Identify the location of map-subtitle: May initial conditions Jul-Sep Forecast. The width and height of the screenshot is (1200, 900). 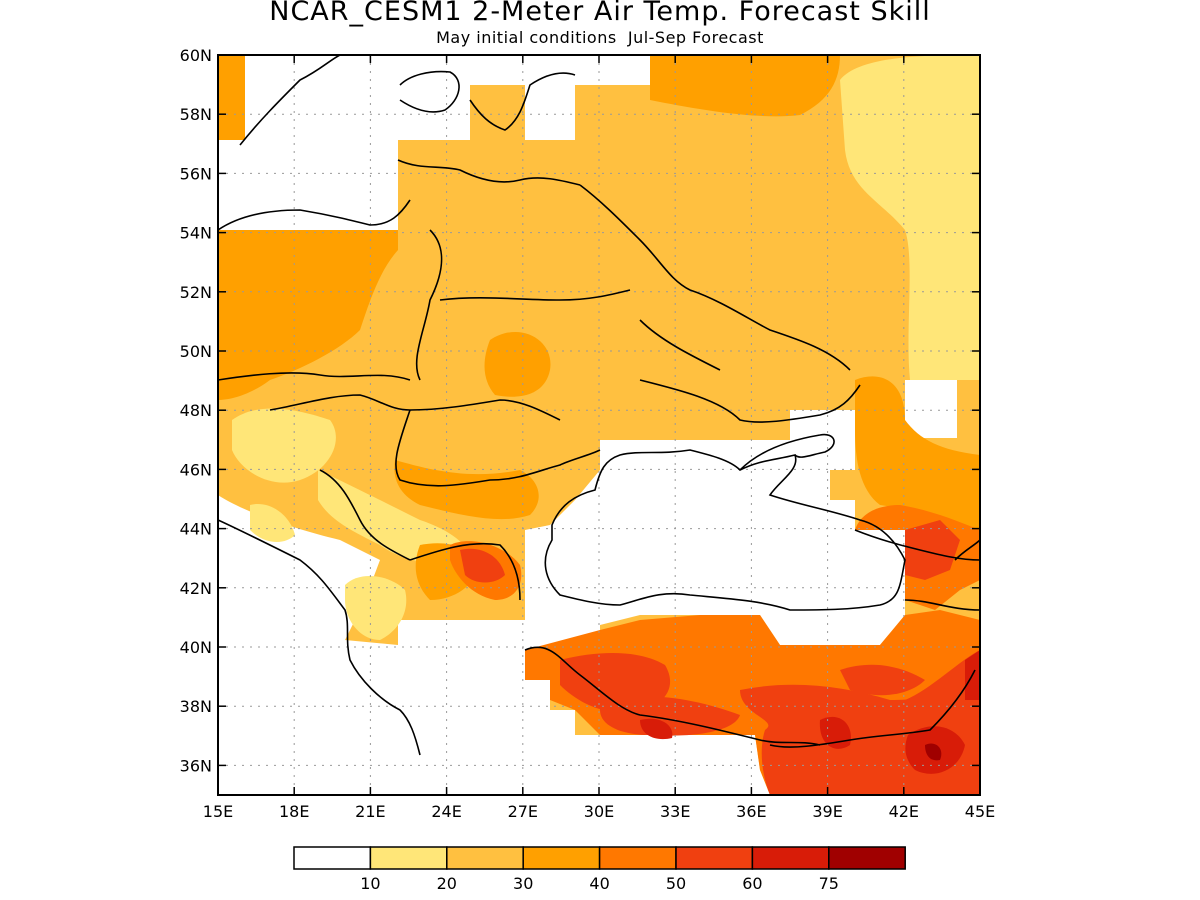
(600, 37).